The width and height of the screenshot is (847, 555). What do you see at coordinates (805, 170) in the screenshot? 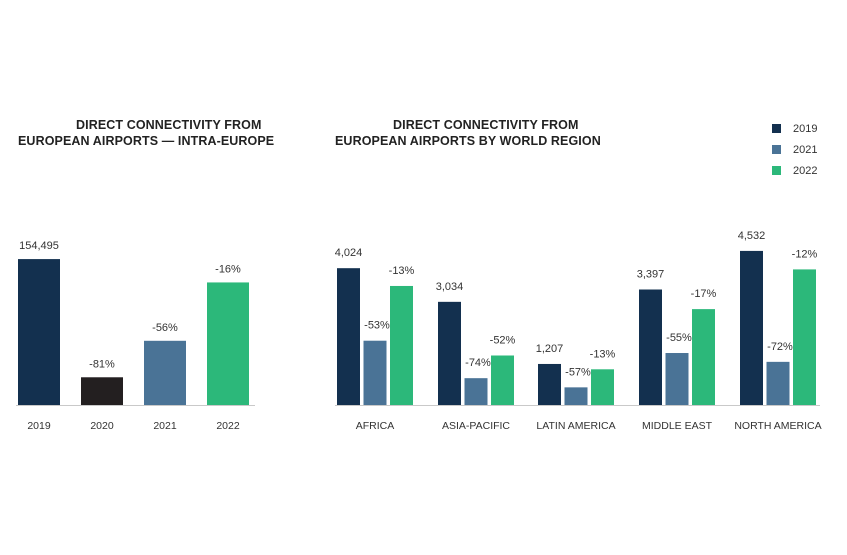
I see `legend-label: 2022` at bounding box center [805, 170].